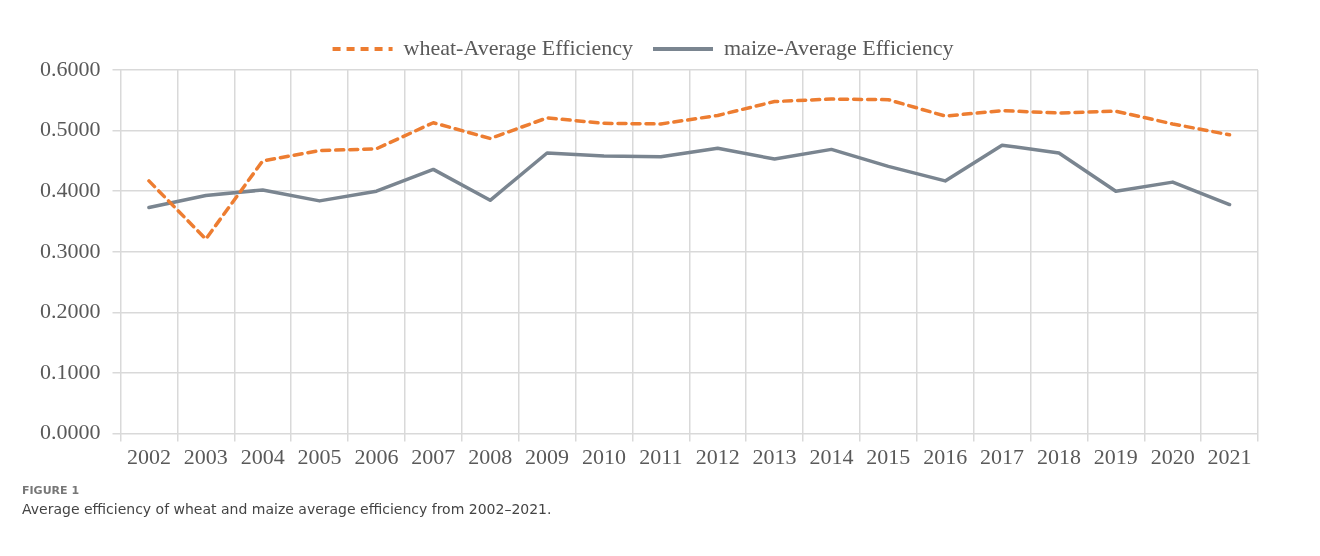  I want to click on x-tick-label: 2011, so click(661, 456).